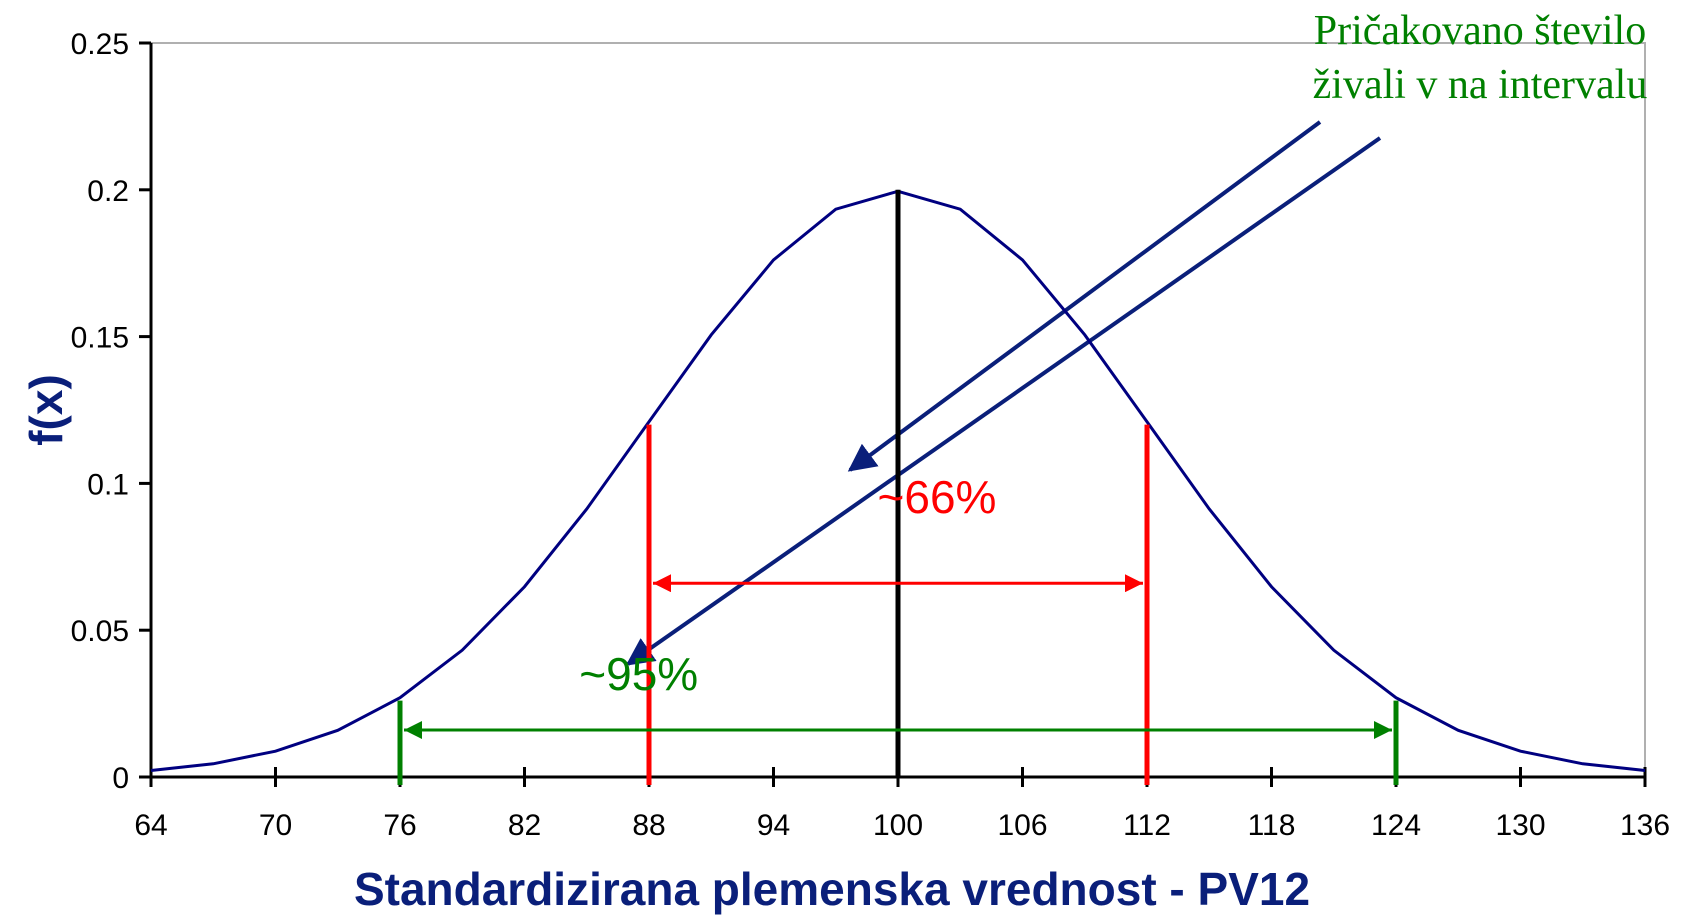 The width and height of the screenshot is (1685, 924). Describe the element at coordinates (100, 44) in the screenshot. I see `y-tick-label: 0.25` at that location.